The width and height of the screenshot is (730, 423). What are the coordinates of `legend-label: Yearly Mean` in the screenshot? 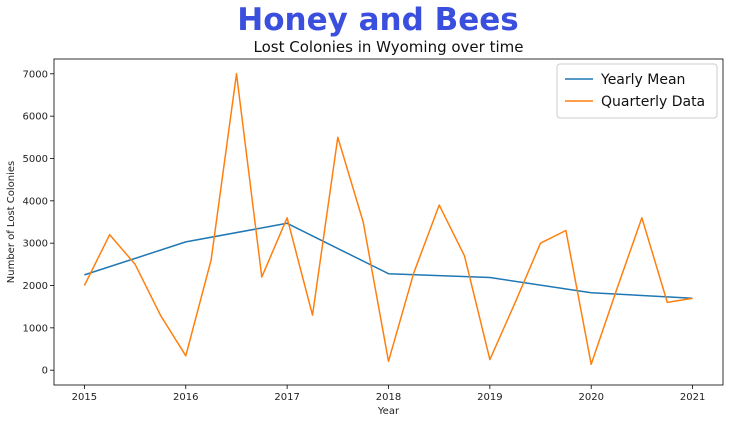 It's located at (642, 80).